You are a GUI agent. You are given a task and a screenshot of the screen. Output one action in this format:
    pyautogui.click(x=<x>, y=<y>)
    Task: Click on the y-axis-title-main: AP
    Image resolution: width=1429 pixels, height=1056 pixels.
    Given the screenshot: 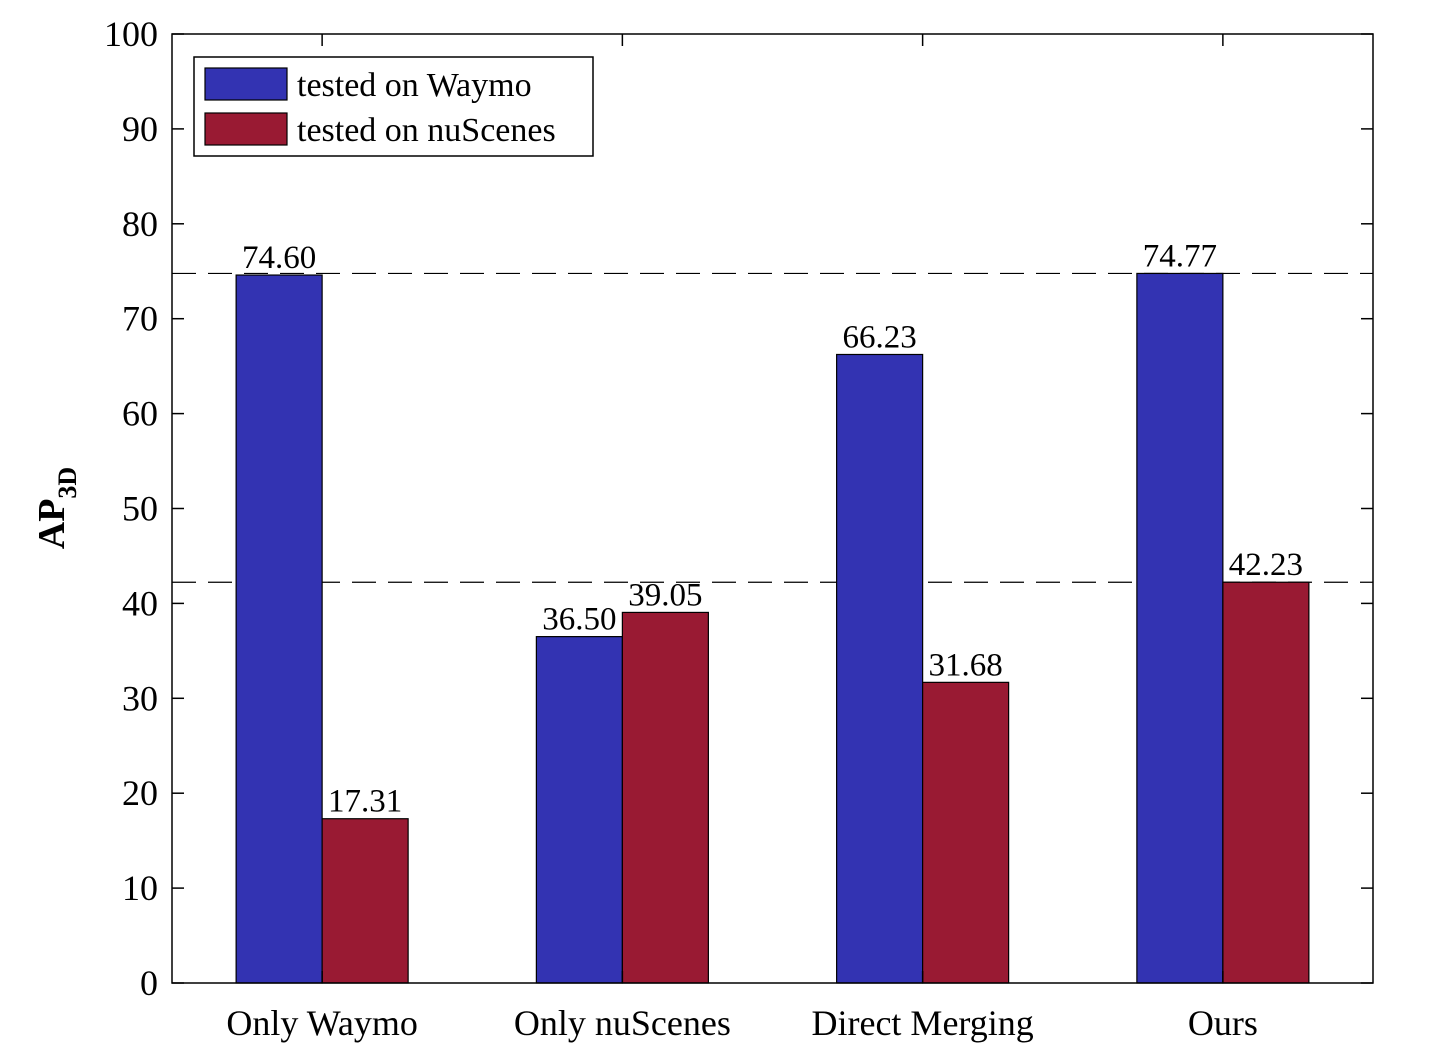 What is the action you would take?
    pyautogui.click(x=52, y=524)
    